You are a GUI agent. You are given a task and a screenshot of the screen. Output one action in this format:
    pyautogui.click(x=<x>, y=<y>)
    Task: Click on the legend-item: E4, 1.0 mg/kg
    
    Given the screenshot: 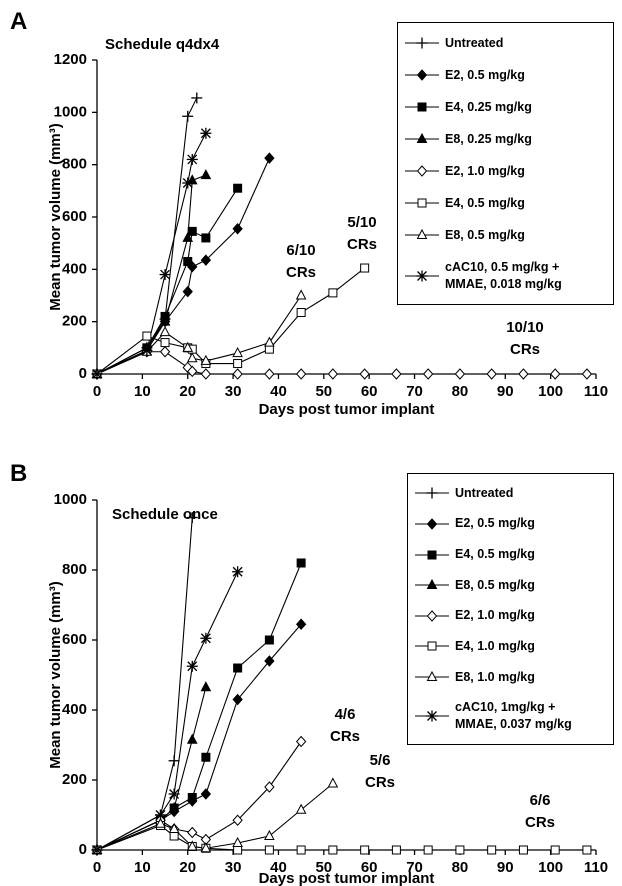 What is the action you would take?
    pyautogui.click(x=510, y=646)
    